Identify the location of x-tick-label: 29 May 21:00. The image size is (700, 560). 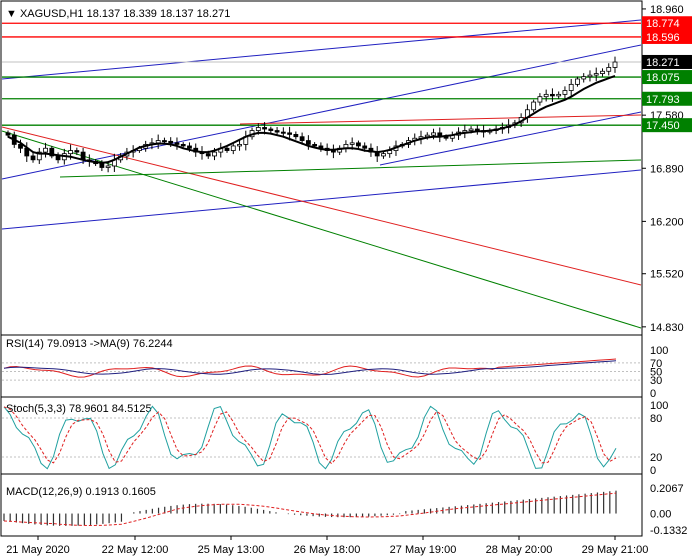
(615, 550).